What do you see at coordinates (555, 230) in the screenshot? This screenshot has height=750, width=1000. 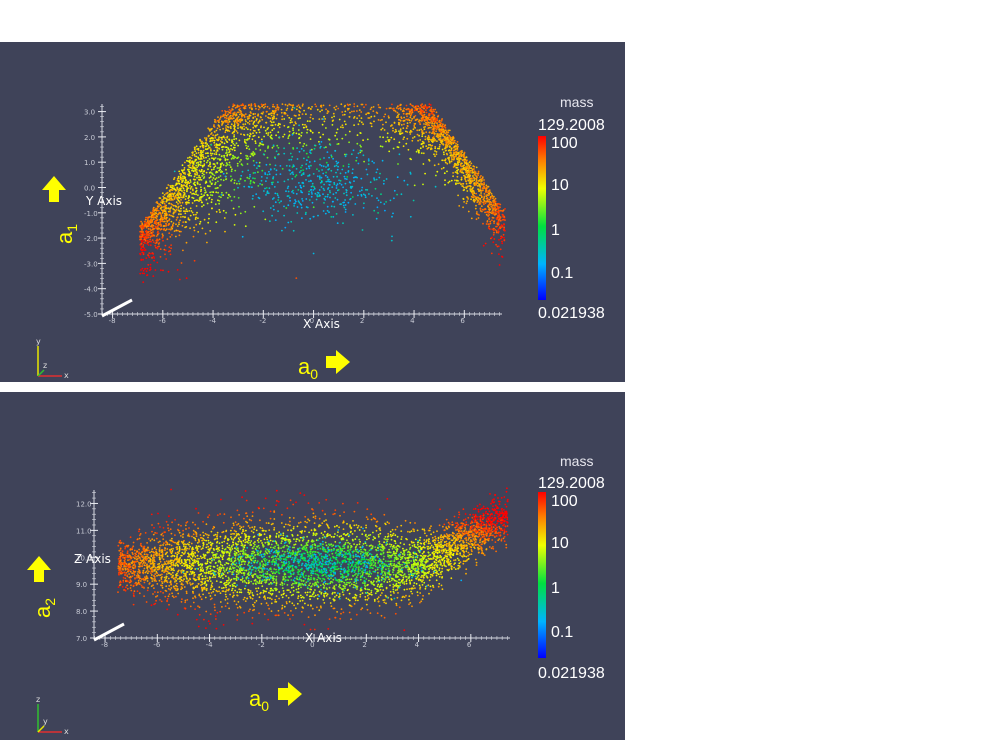 I see `colorbar-label-1: 1` at bounding box center [555, 230].